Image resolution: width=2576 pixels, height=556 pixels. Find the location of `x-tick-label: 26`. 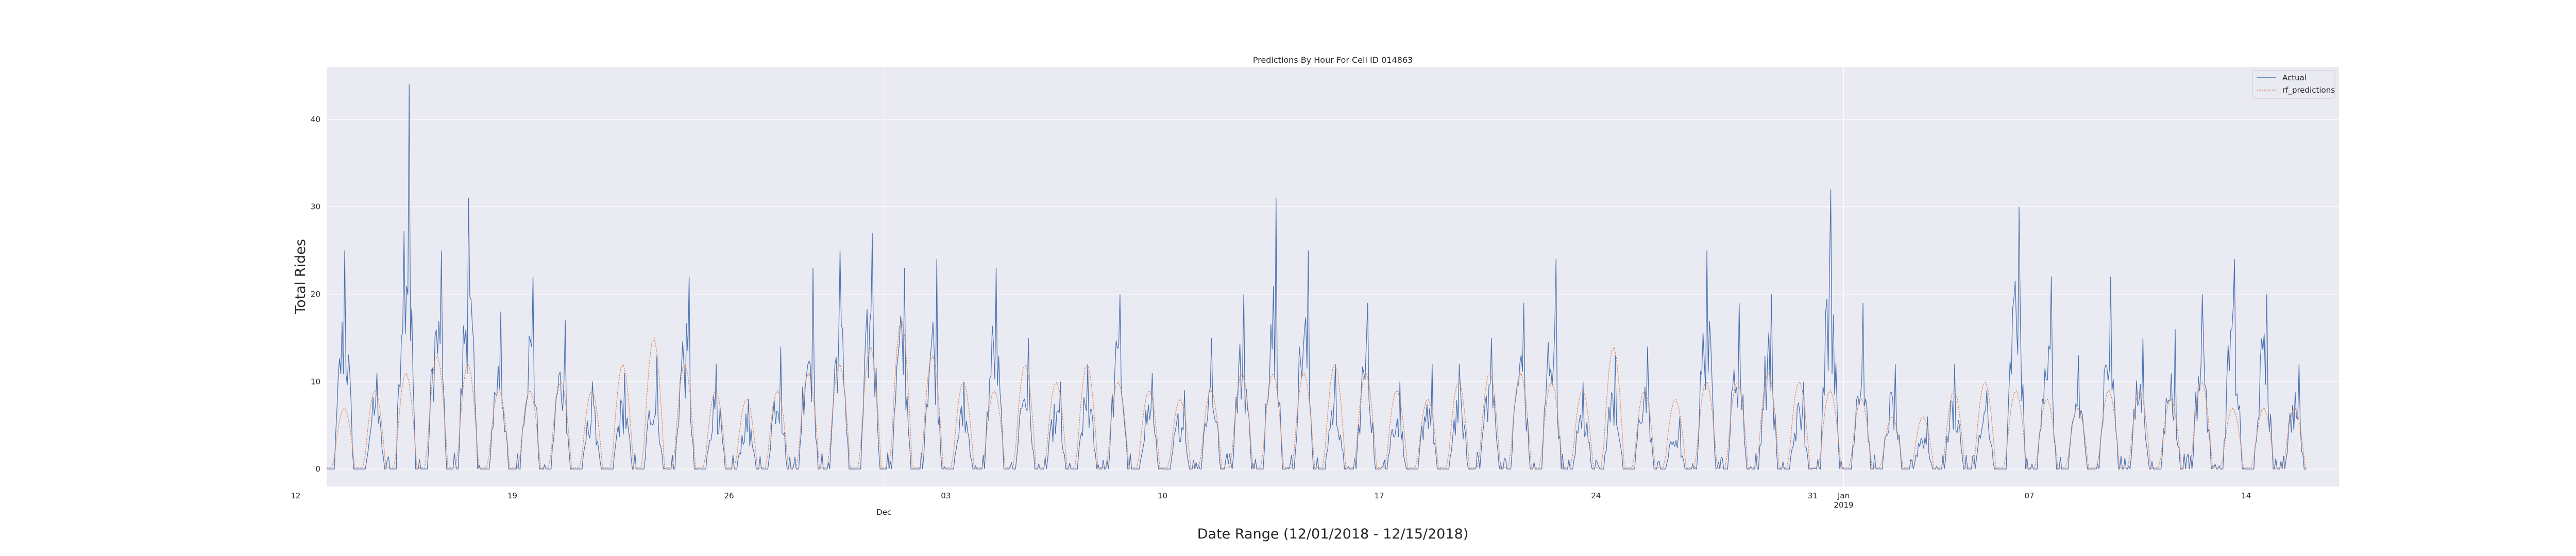

x-tick-label: 26 is located at coordinates (729, 495).